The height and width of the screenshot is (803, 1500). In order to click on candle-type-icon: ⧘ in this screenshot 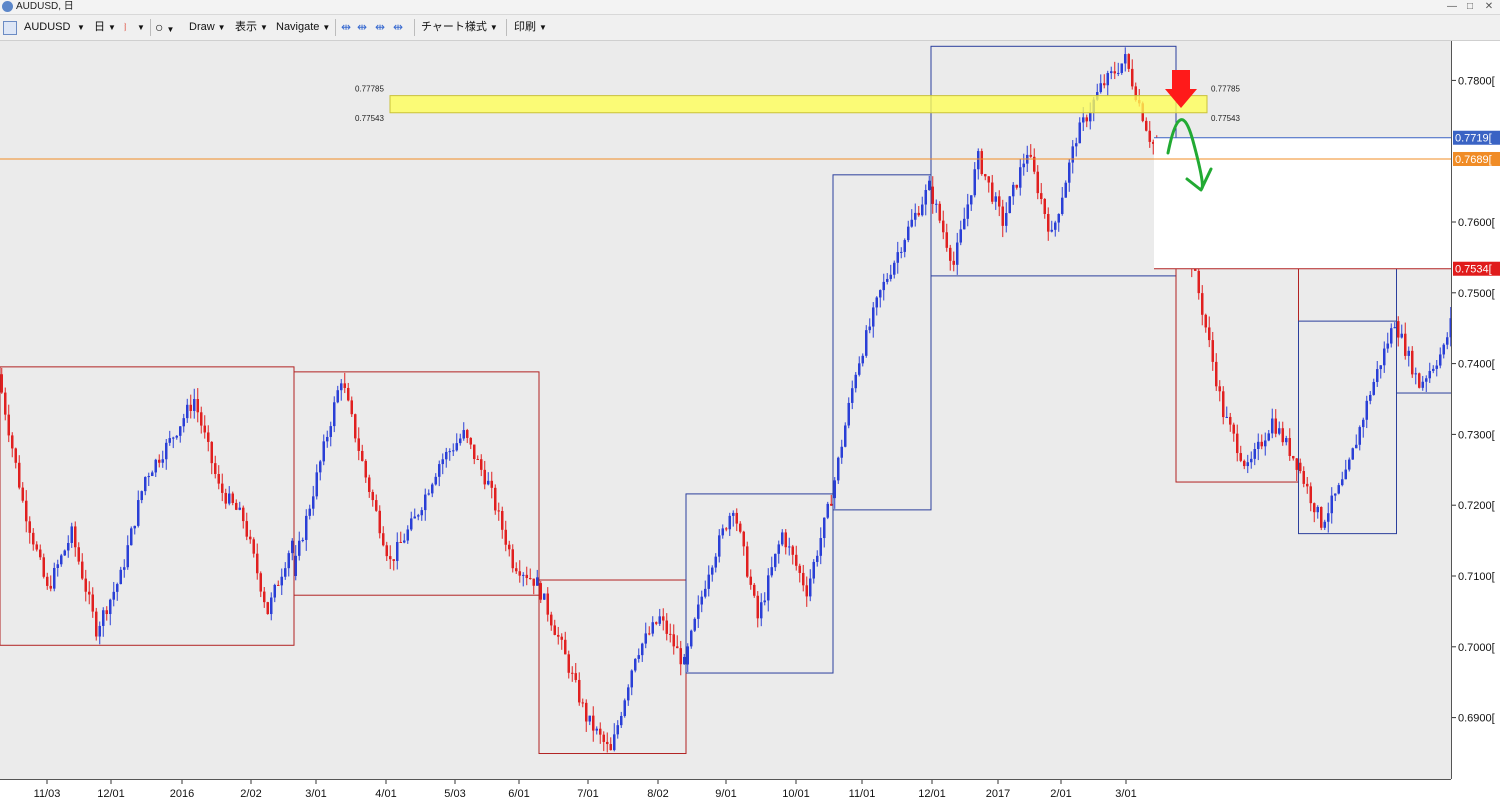, I will do `click(125, 27)`.